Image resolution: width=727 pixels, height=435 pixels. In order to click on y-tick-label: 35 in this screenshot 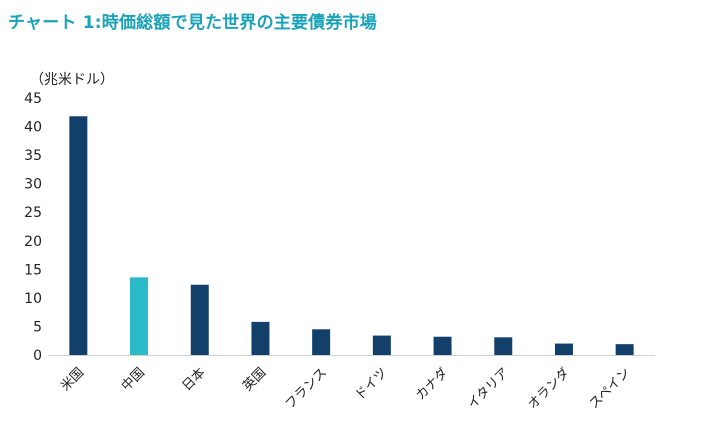, I will do `click(33, 156)`.